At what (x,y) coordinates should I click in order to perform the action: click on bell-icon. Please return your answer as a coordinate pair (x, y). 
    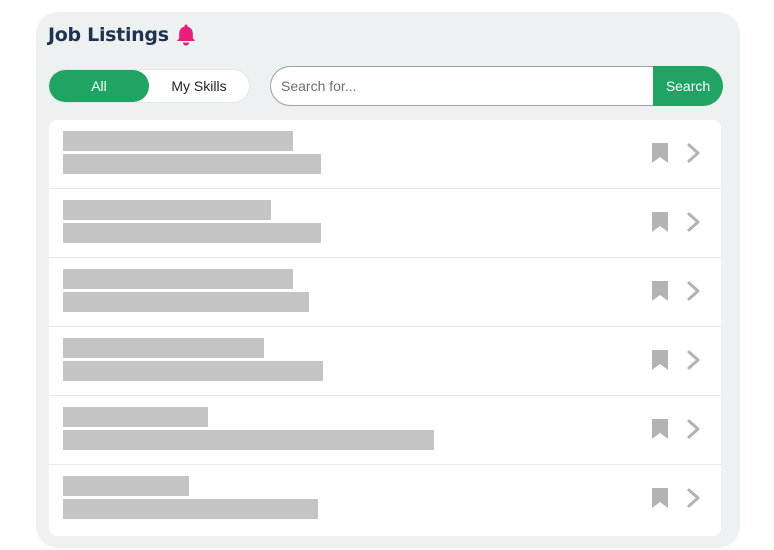
    Looking at the image, I should click on (186, 35).